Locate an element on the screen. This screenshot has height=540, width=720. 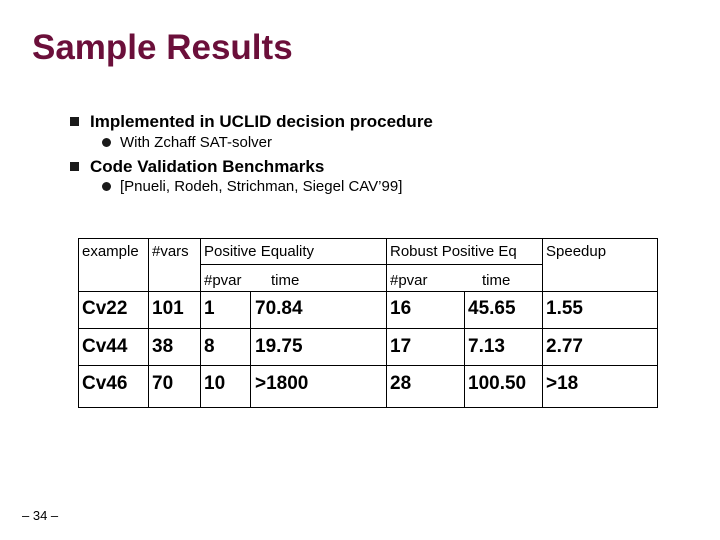
table-cell-speedup: 1.55 is located at coordinates (564, 308).